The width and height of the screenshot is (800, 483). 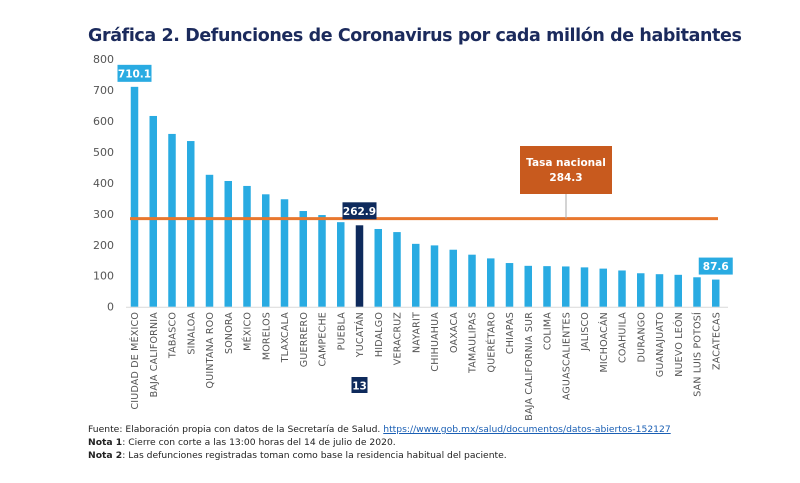 I want to click on x-tick-label: SONORA, so click(x=229, y=333).